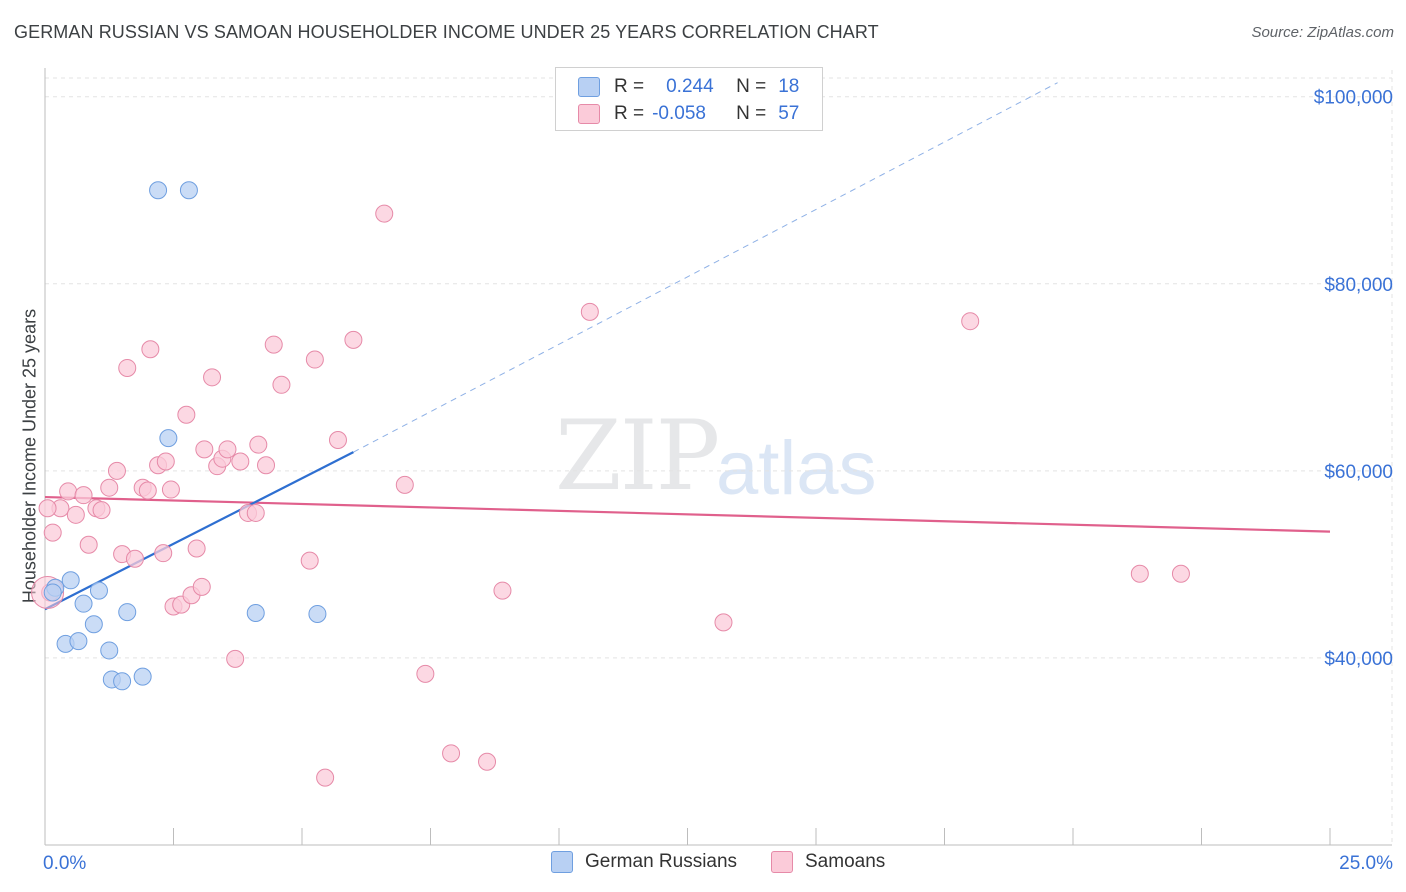  I want to click on r-value: -0.058, so click(679, 113).